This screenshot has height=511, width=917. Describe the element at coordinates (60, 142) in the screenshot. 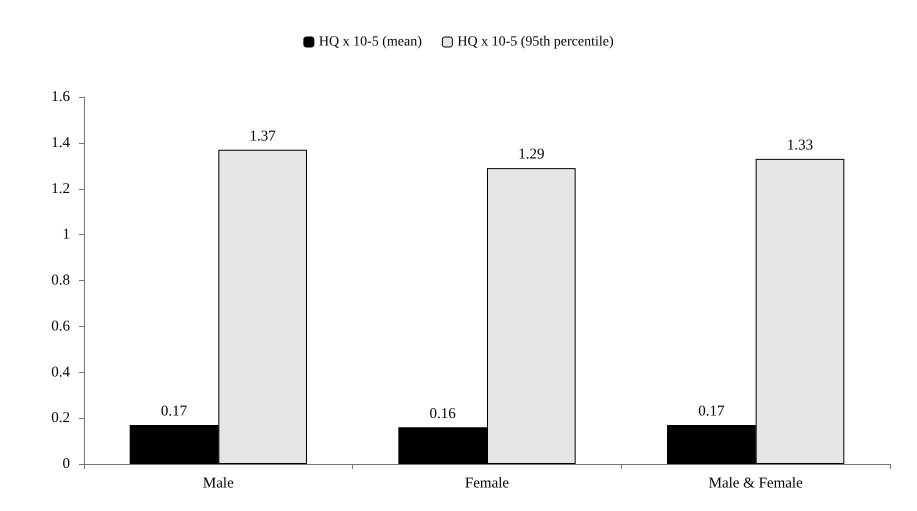

I see `y-tick-label: 1.4` at that location.